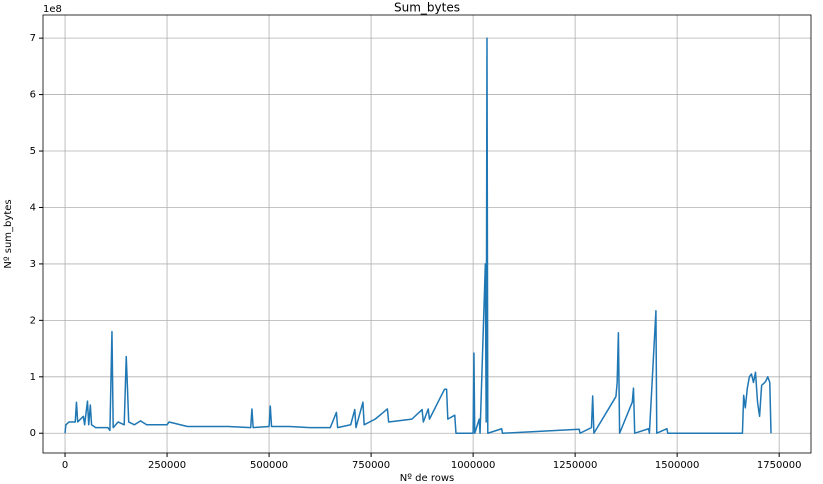 The image size is (823, 484). I want to click on x-axis-label: Nº de rows, so click(427, 478).